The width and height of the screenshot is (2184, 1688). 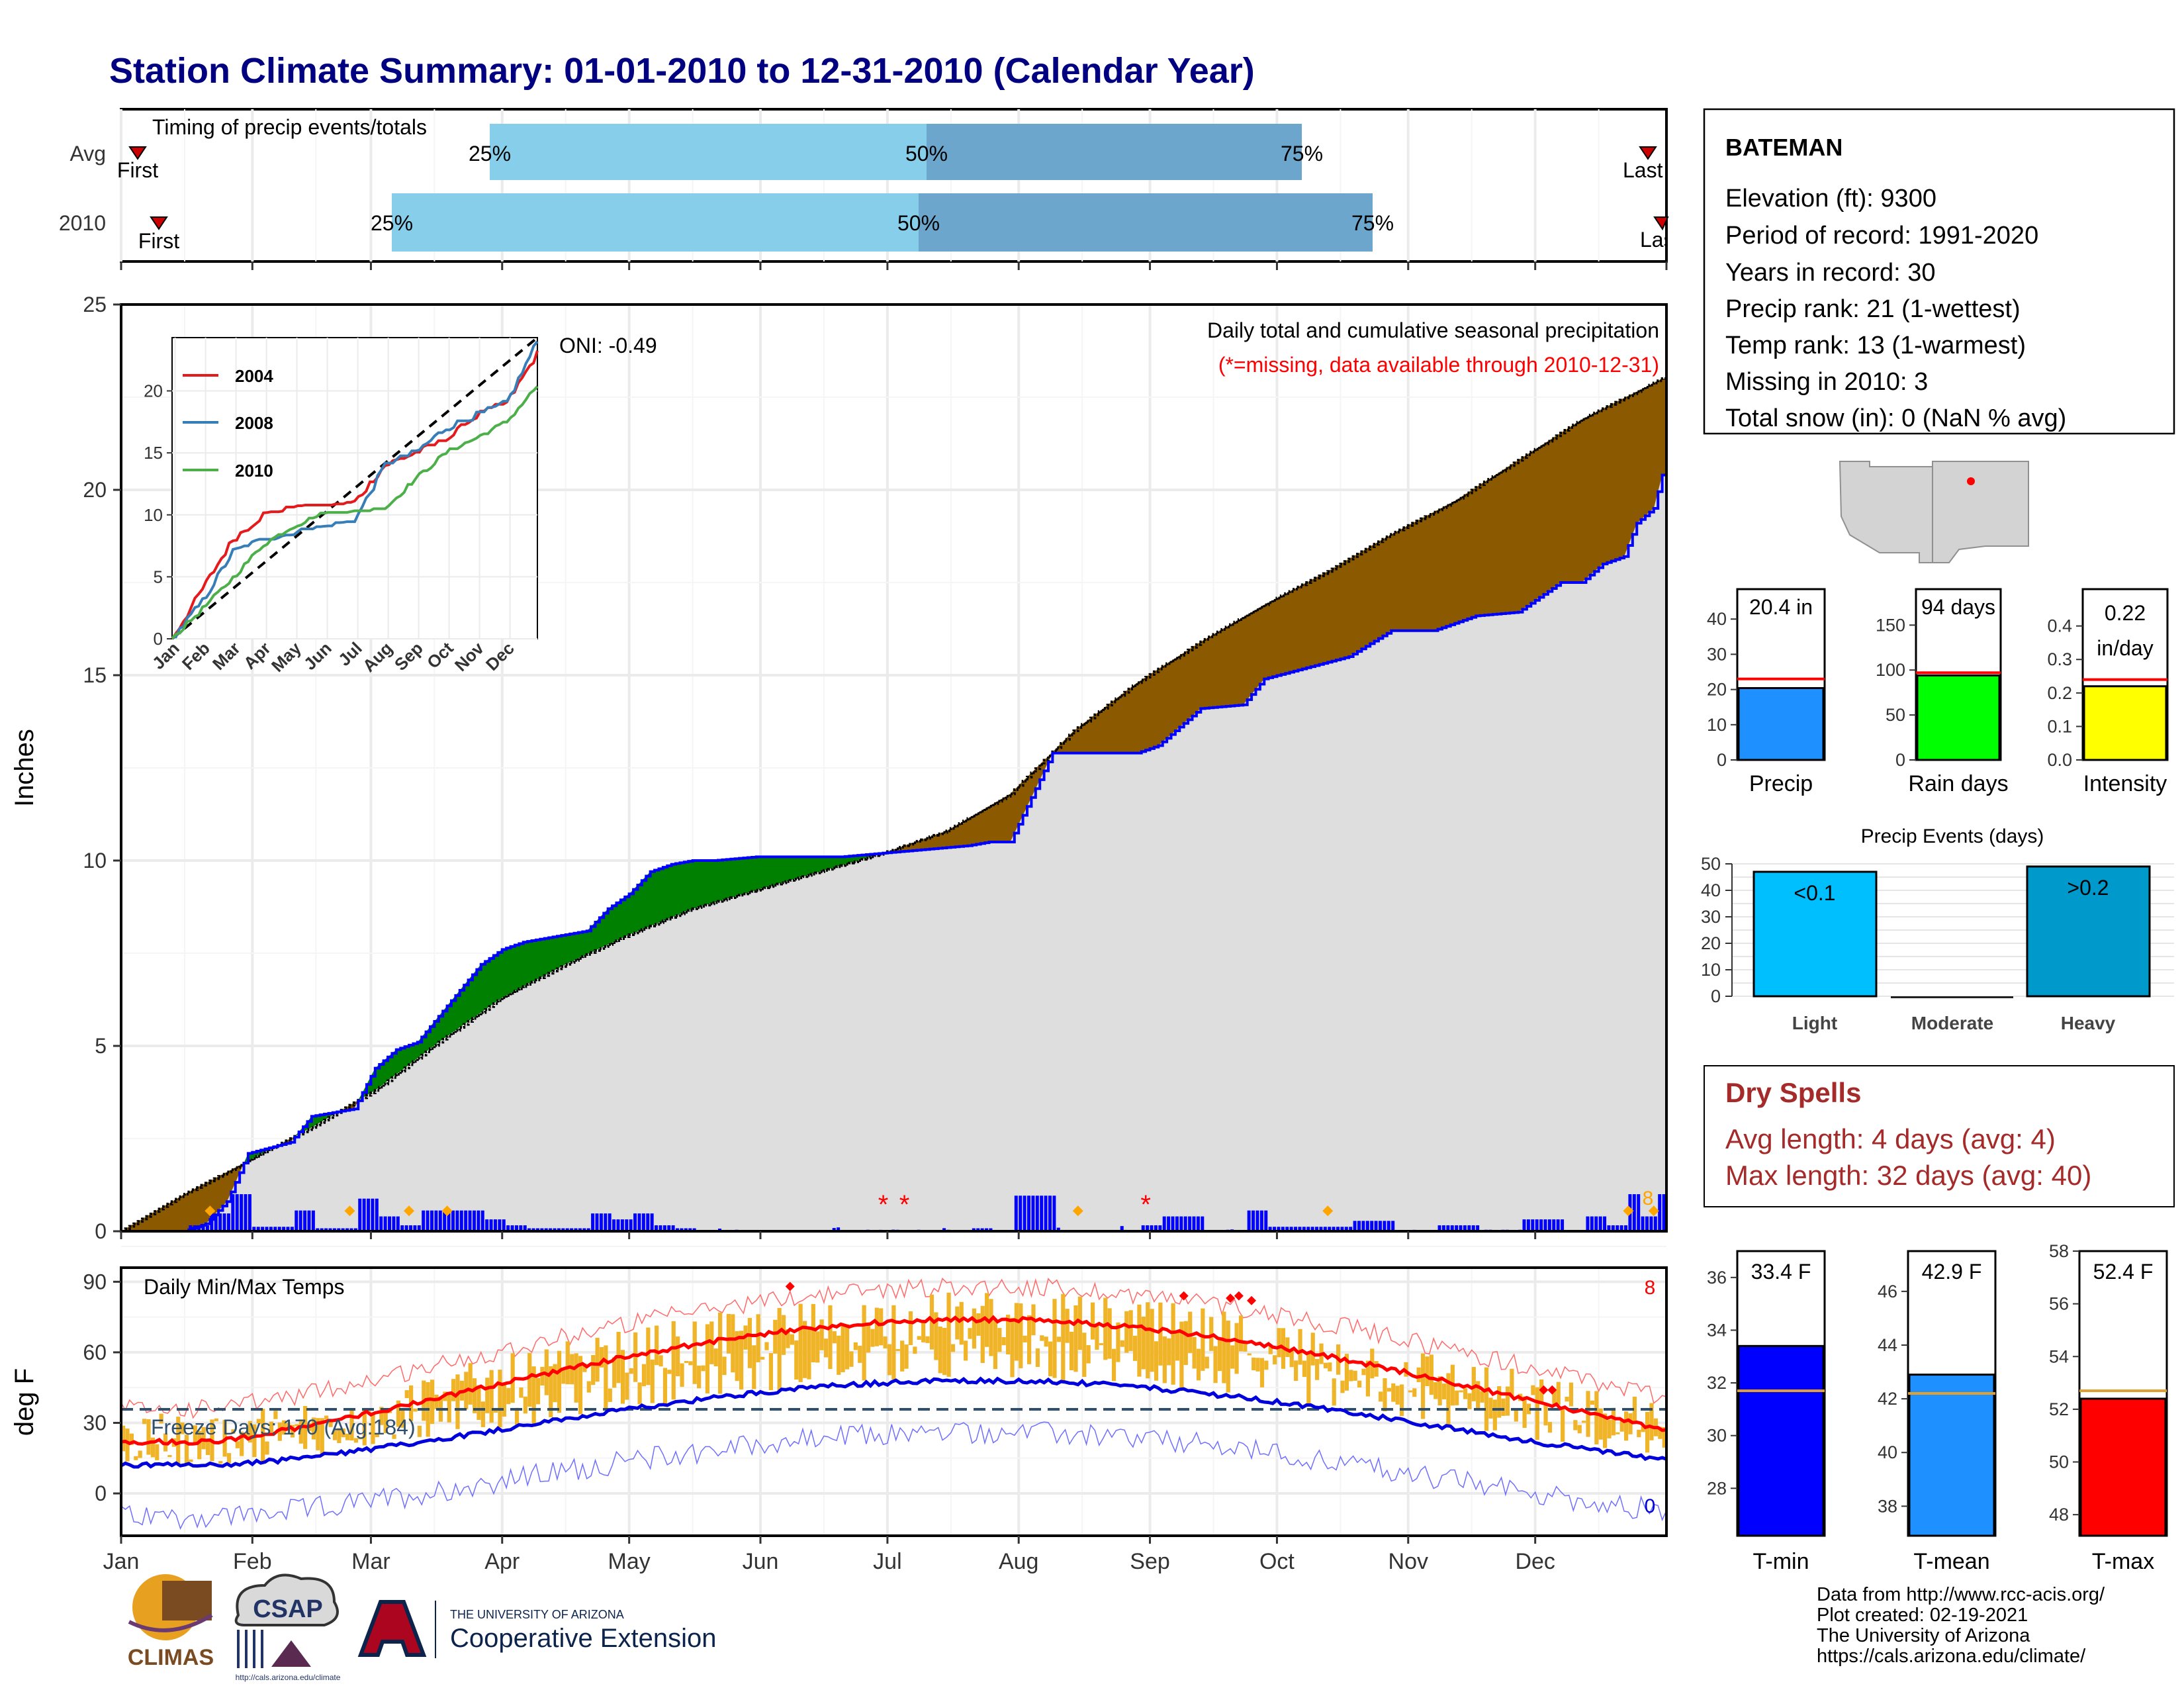 What do you see at coordinates (2065, 693) in the screenshot?
I see `intensity-stat-axis: 0.0 0.1 0.2 0.3 0.4` at bounding box center [2065, 693].